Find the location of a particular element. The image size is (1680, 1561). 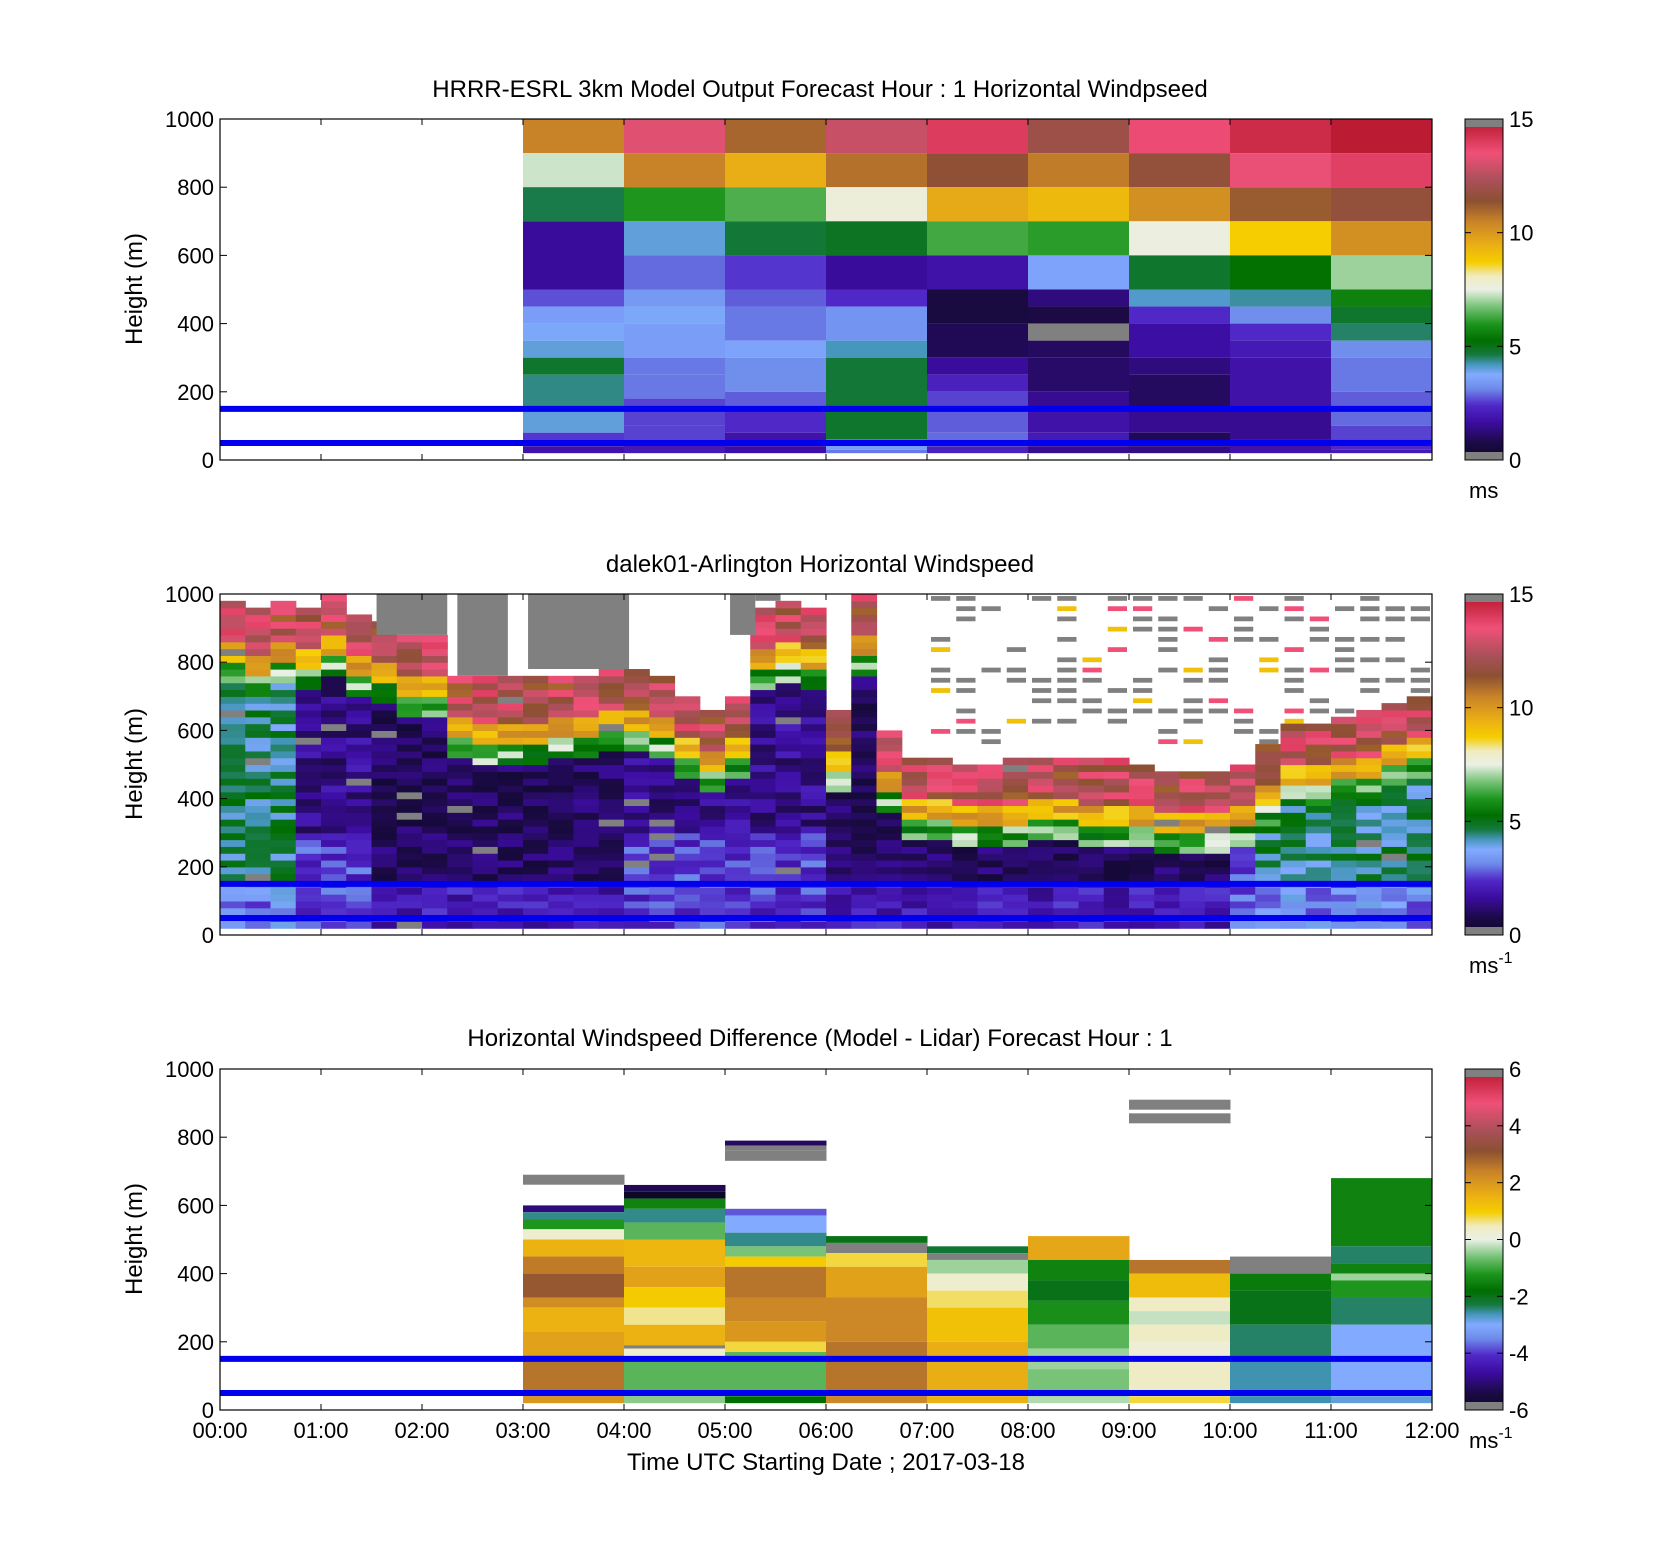

y-tick-label: 200 is located at coordinates (195, 1342).